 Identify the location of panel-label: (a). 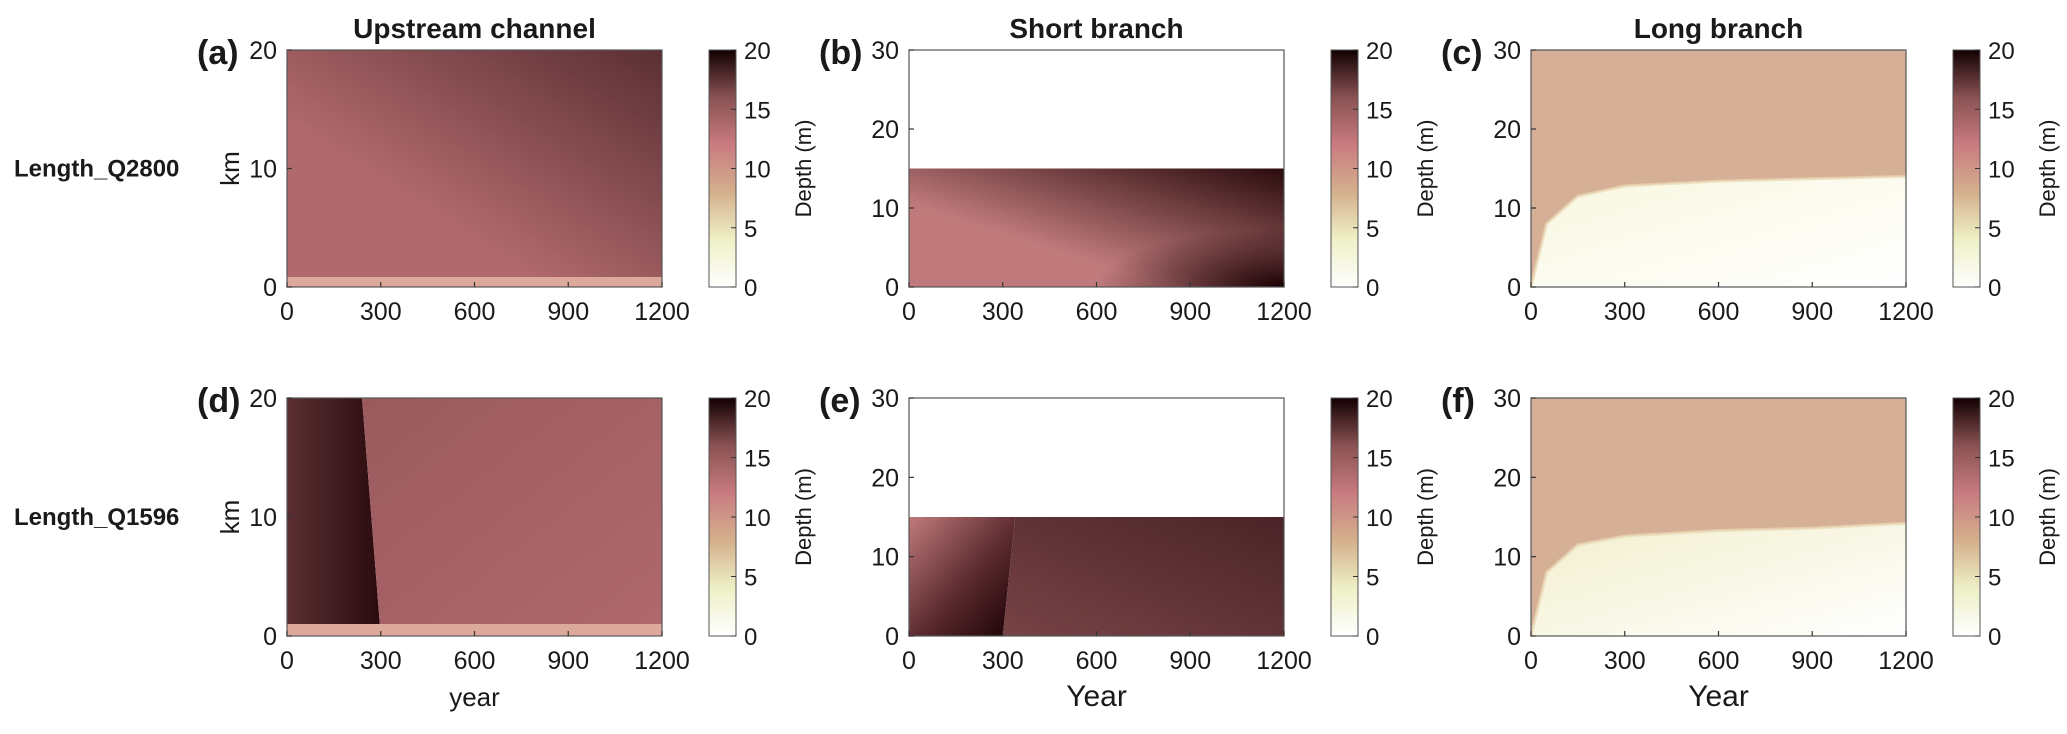
(218, 53).